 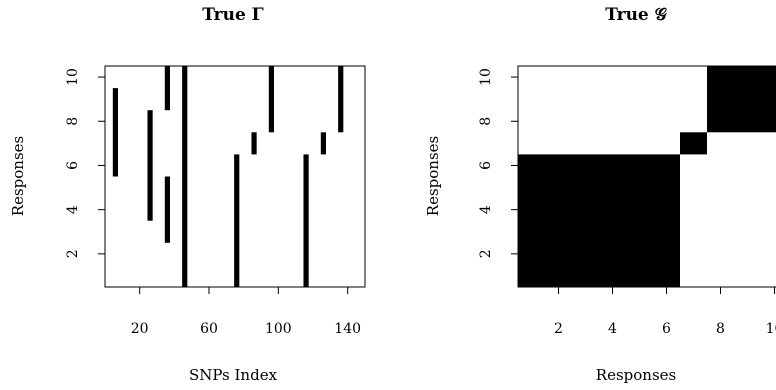 What do you see at coordinates (486, 165) in the screenshot?
I see `g-y-tick-label: 6` at bounding box center [486, 165].